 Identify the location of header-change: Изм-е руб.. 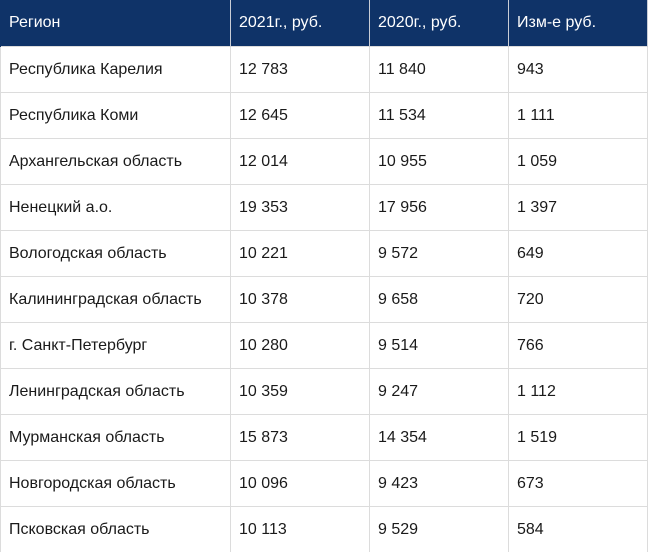
(578, 23).